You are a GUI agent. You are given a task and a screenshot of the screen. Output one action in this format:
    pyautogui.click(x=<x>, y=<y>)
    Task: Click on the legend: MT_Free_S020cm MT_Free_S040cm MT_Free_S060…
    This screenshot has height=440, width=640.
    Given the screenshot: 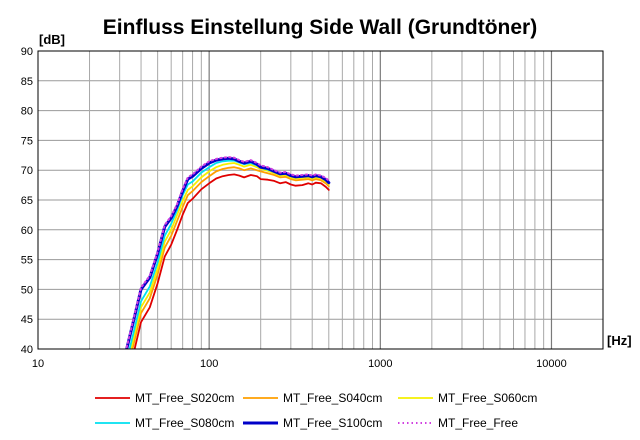 What is the action you would take?
    pyautogui.click(x=316, y=410)
    